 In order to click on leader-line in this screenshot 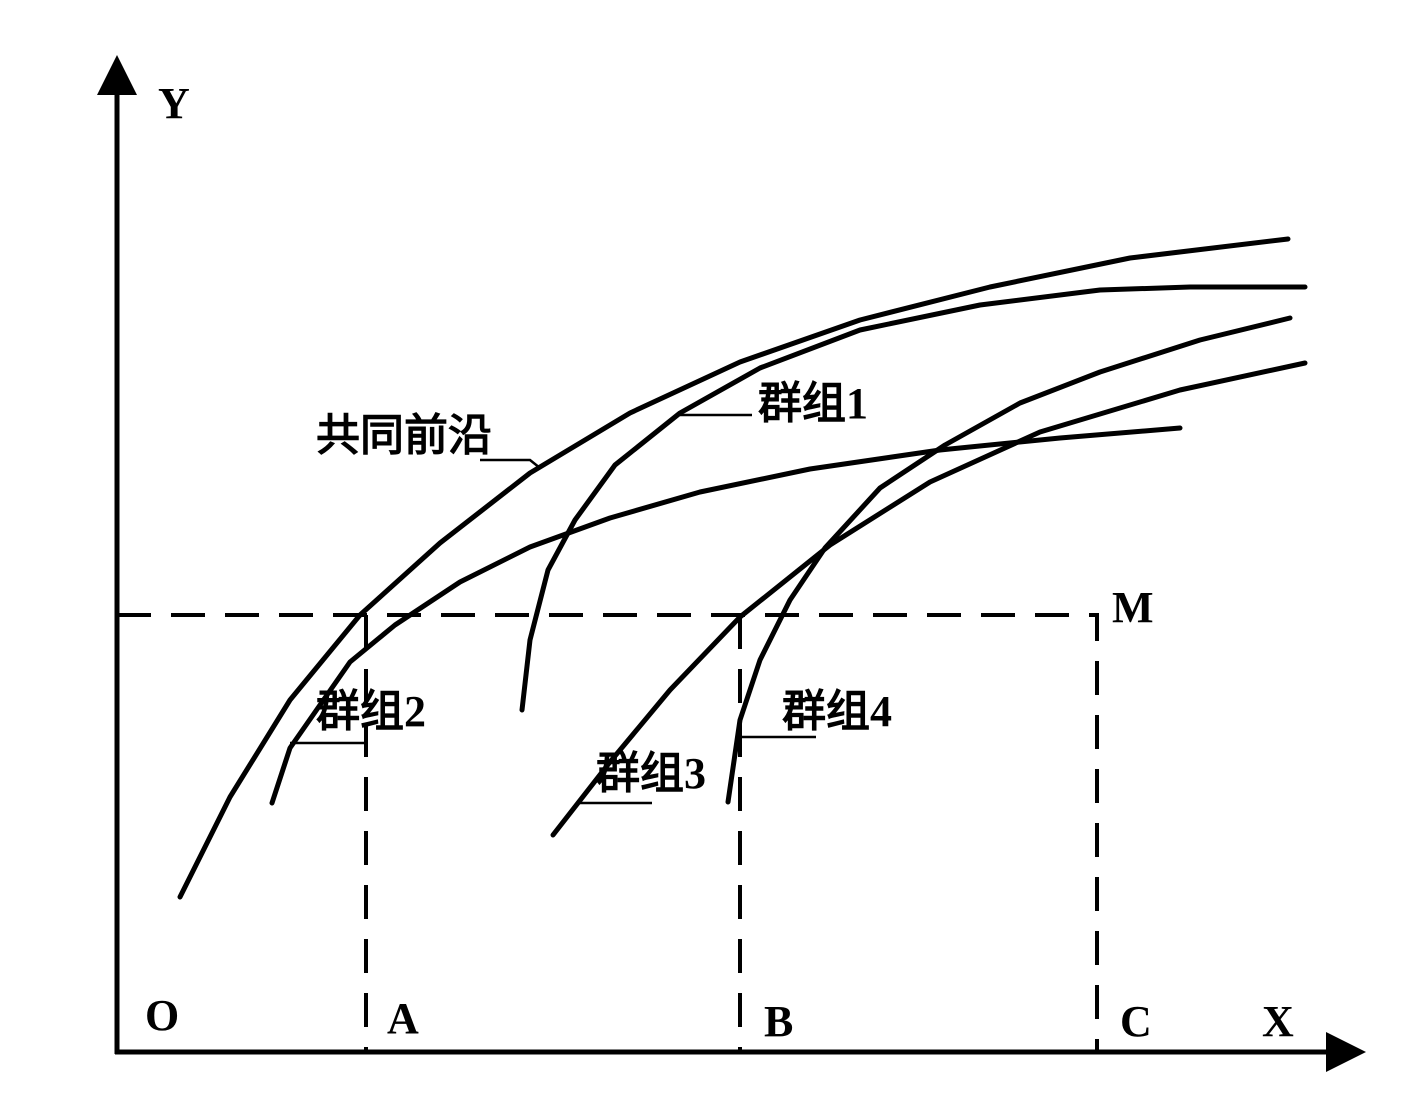, I will do `click(510, 463)`.